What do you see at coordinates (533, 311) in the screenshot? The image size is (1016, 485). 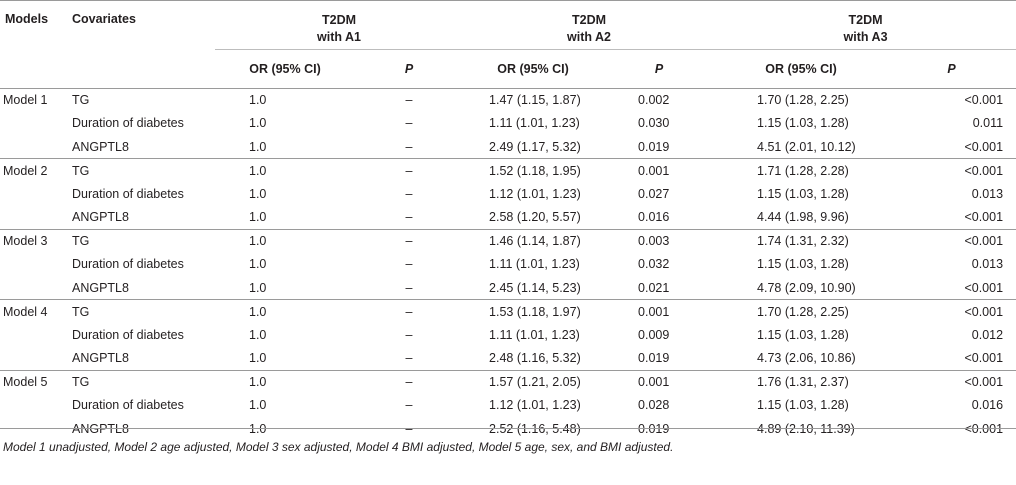 I see `a2-or-cell: 1.53 (1.18, 1.97)` at bounding box center [533, 311].